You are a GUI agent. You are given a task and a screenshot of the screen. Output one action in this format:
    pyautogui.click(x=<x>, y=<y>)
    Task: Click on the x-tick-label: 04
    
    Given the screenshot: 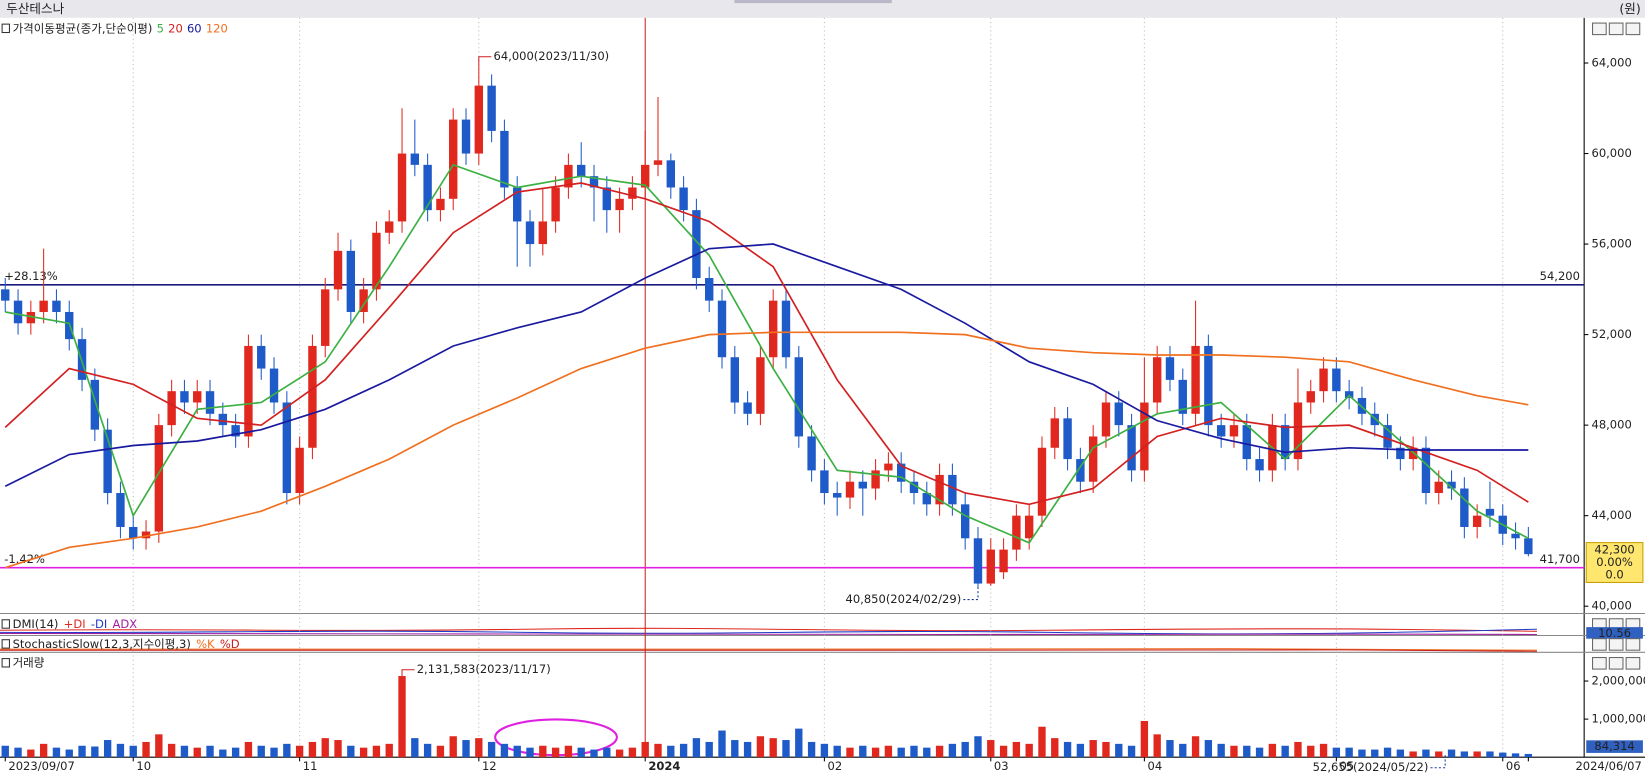 What is the action you would take?
    pyautogui.click(x=1155, y=766)
    